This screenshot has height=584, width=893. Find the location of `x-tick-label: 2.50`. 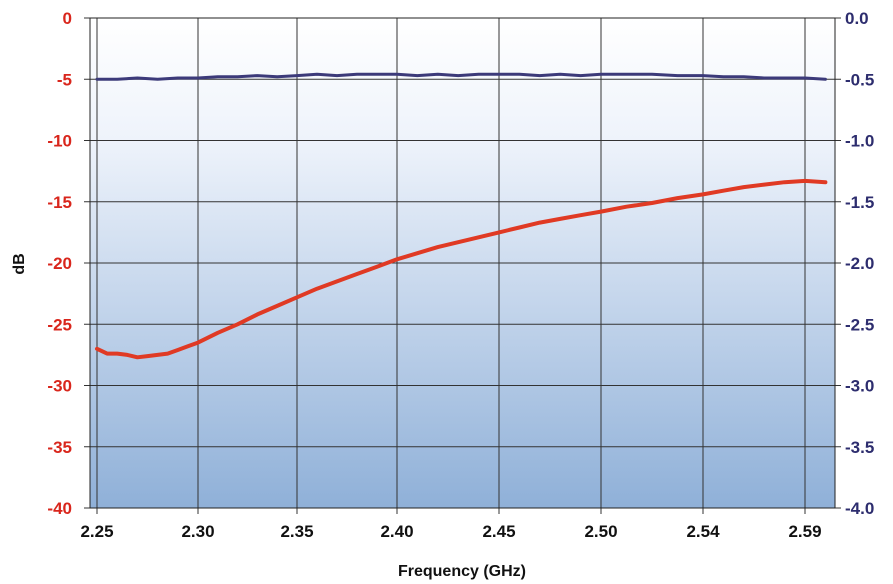

x-tick-label: 2.50 is located at coordinates (600, 531).